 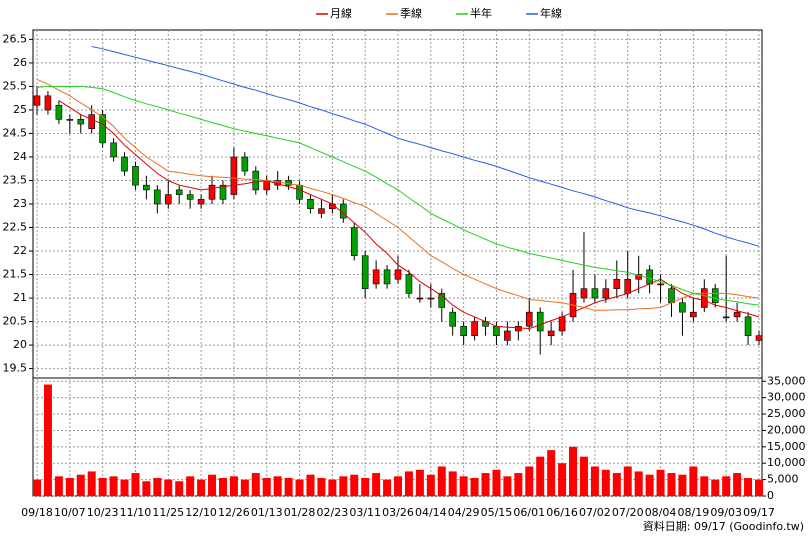 I want to click on x-tick-label: 06/01, so click(x=529, y=512).